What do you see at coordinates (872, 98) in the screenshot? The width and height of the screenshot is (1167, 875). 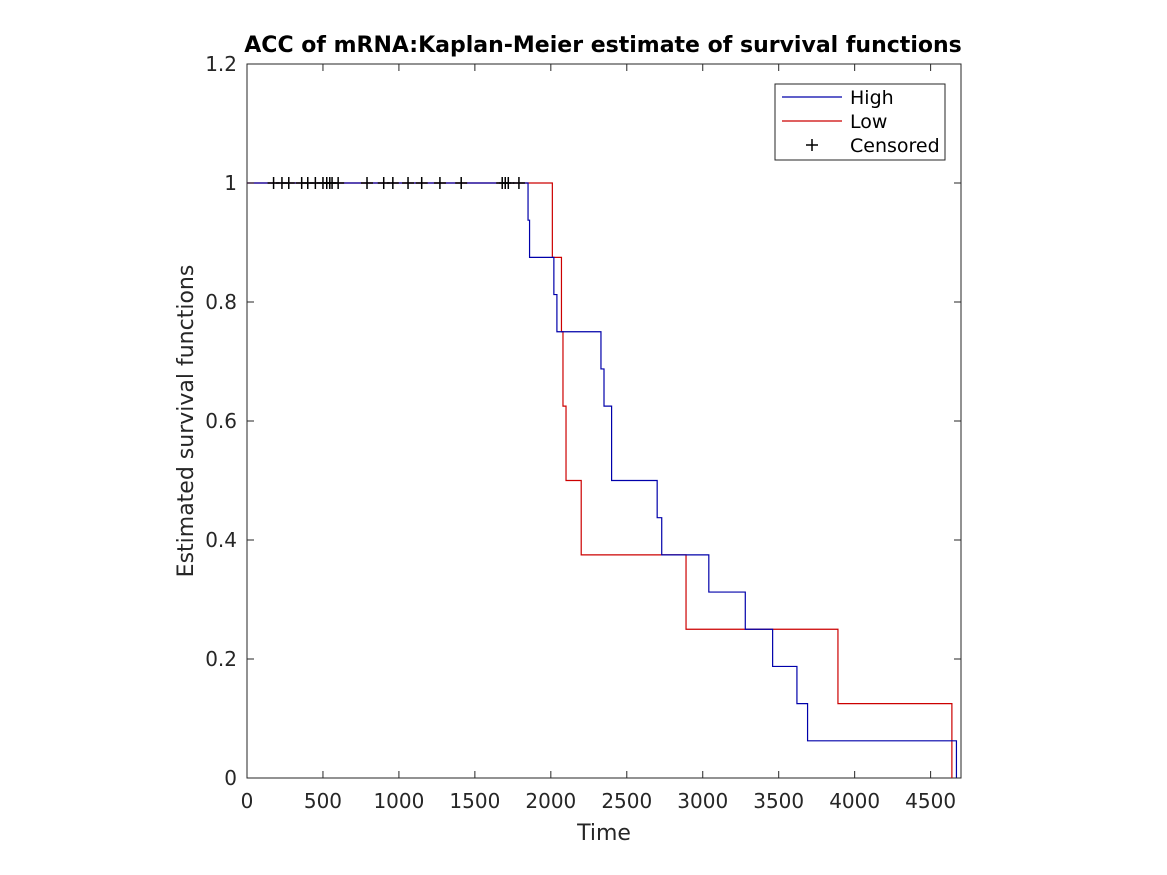 I see `legend-label: High` at bounding box center [872, 98].